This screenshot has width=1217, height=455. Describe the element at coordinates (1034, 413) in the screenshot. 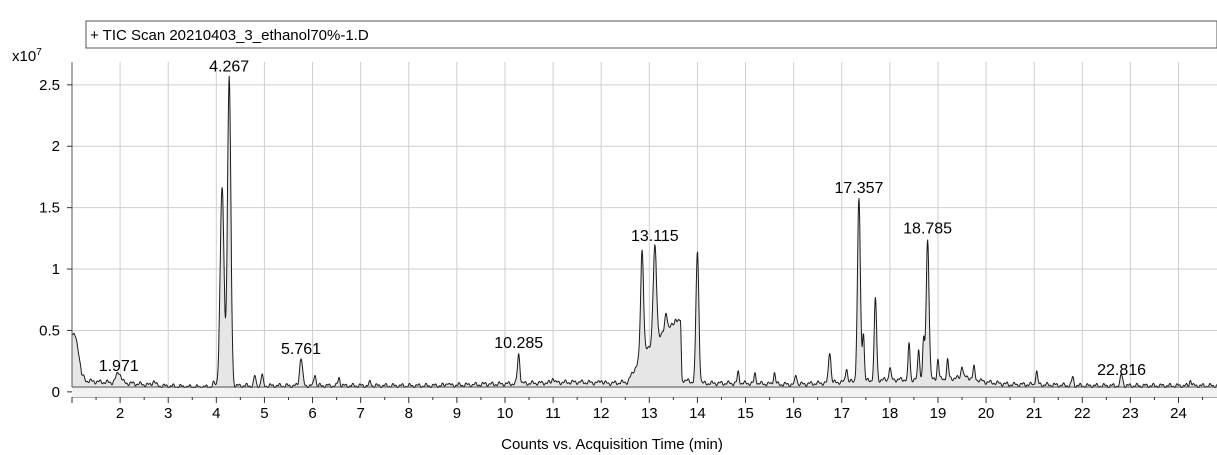

I see `x-tick-label: 21` at that location.